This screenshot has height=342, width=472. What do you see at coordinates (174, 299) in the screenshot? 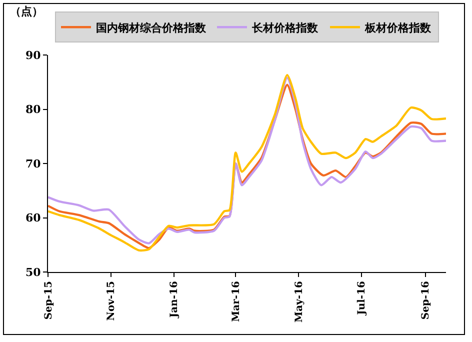
I see `x-tick-label: Jan-16` at bounding box center [174, 299].